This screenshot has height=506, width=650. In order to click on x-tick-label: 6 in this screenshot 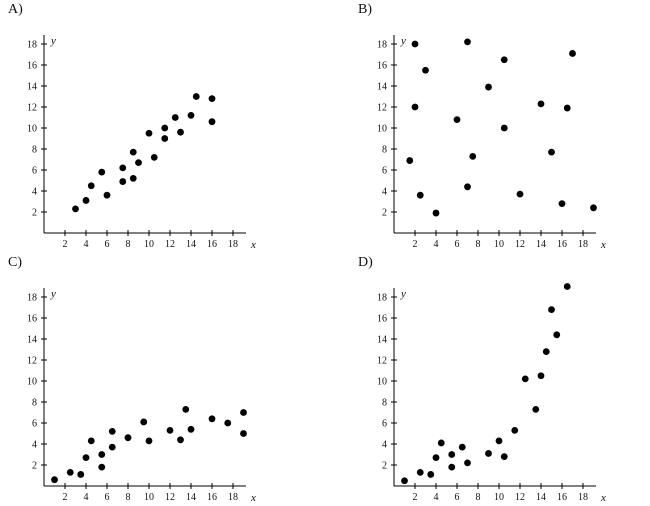, I will do `click(107, 497)`.